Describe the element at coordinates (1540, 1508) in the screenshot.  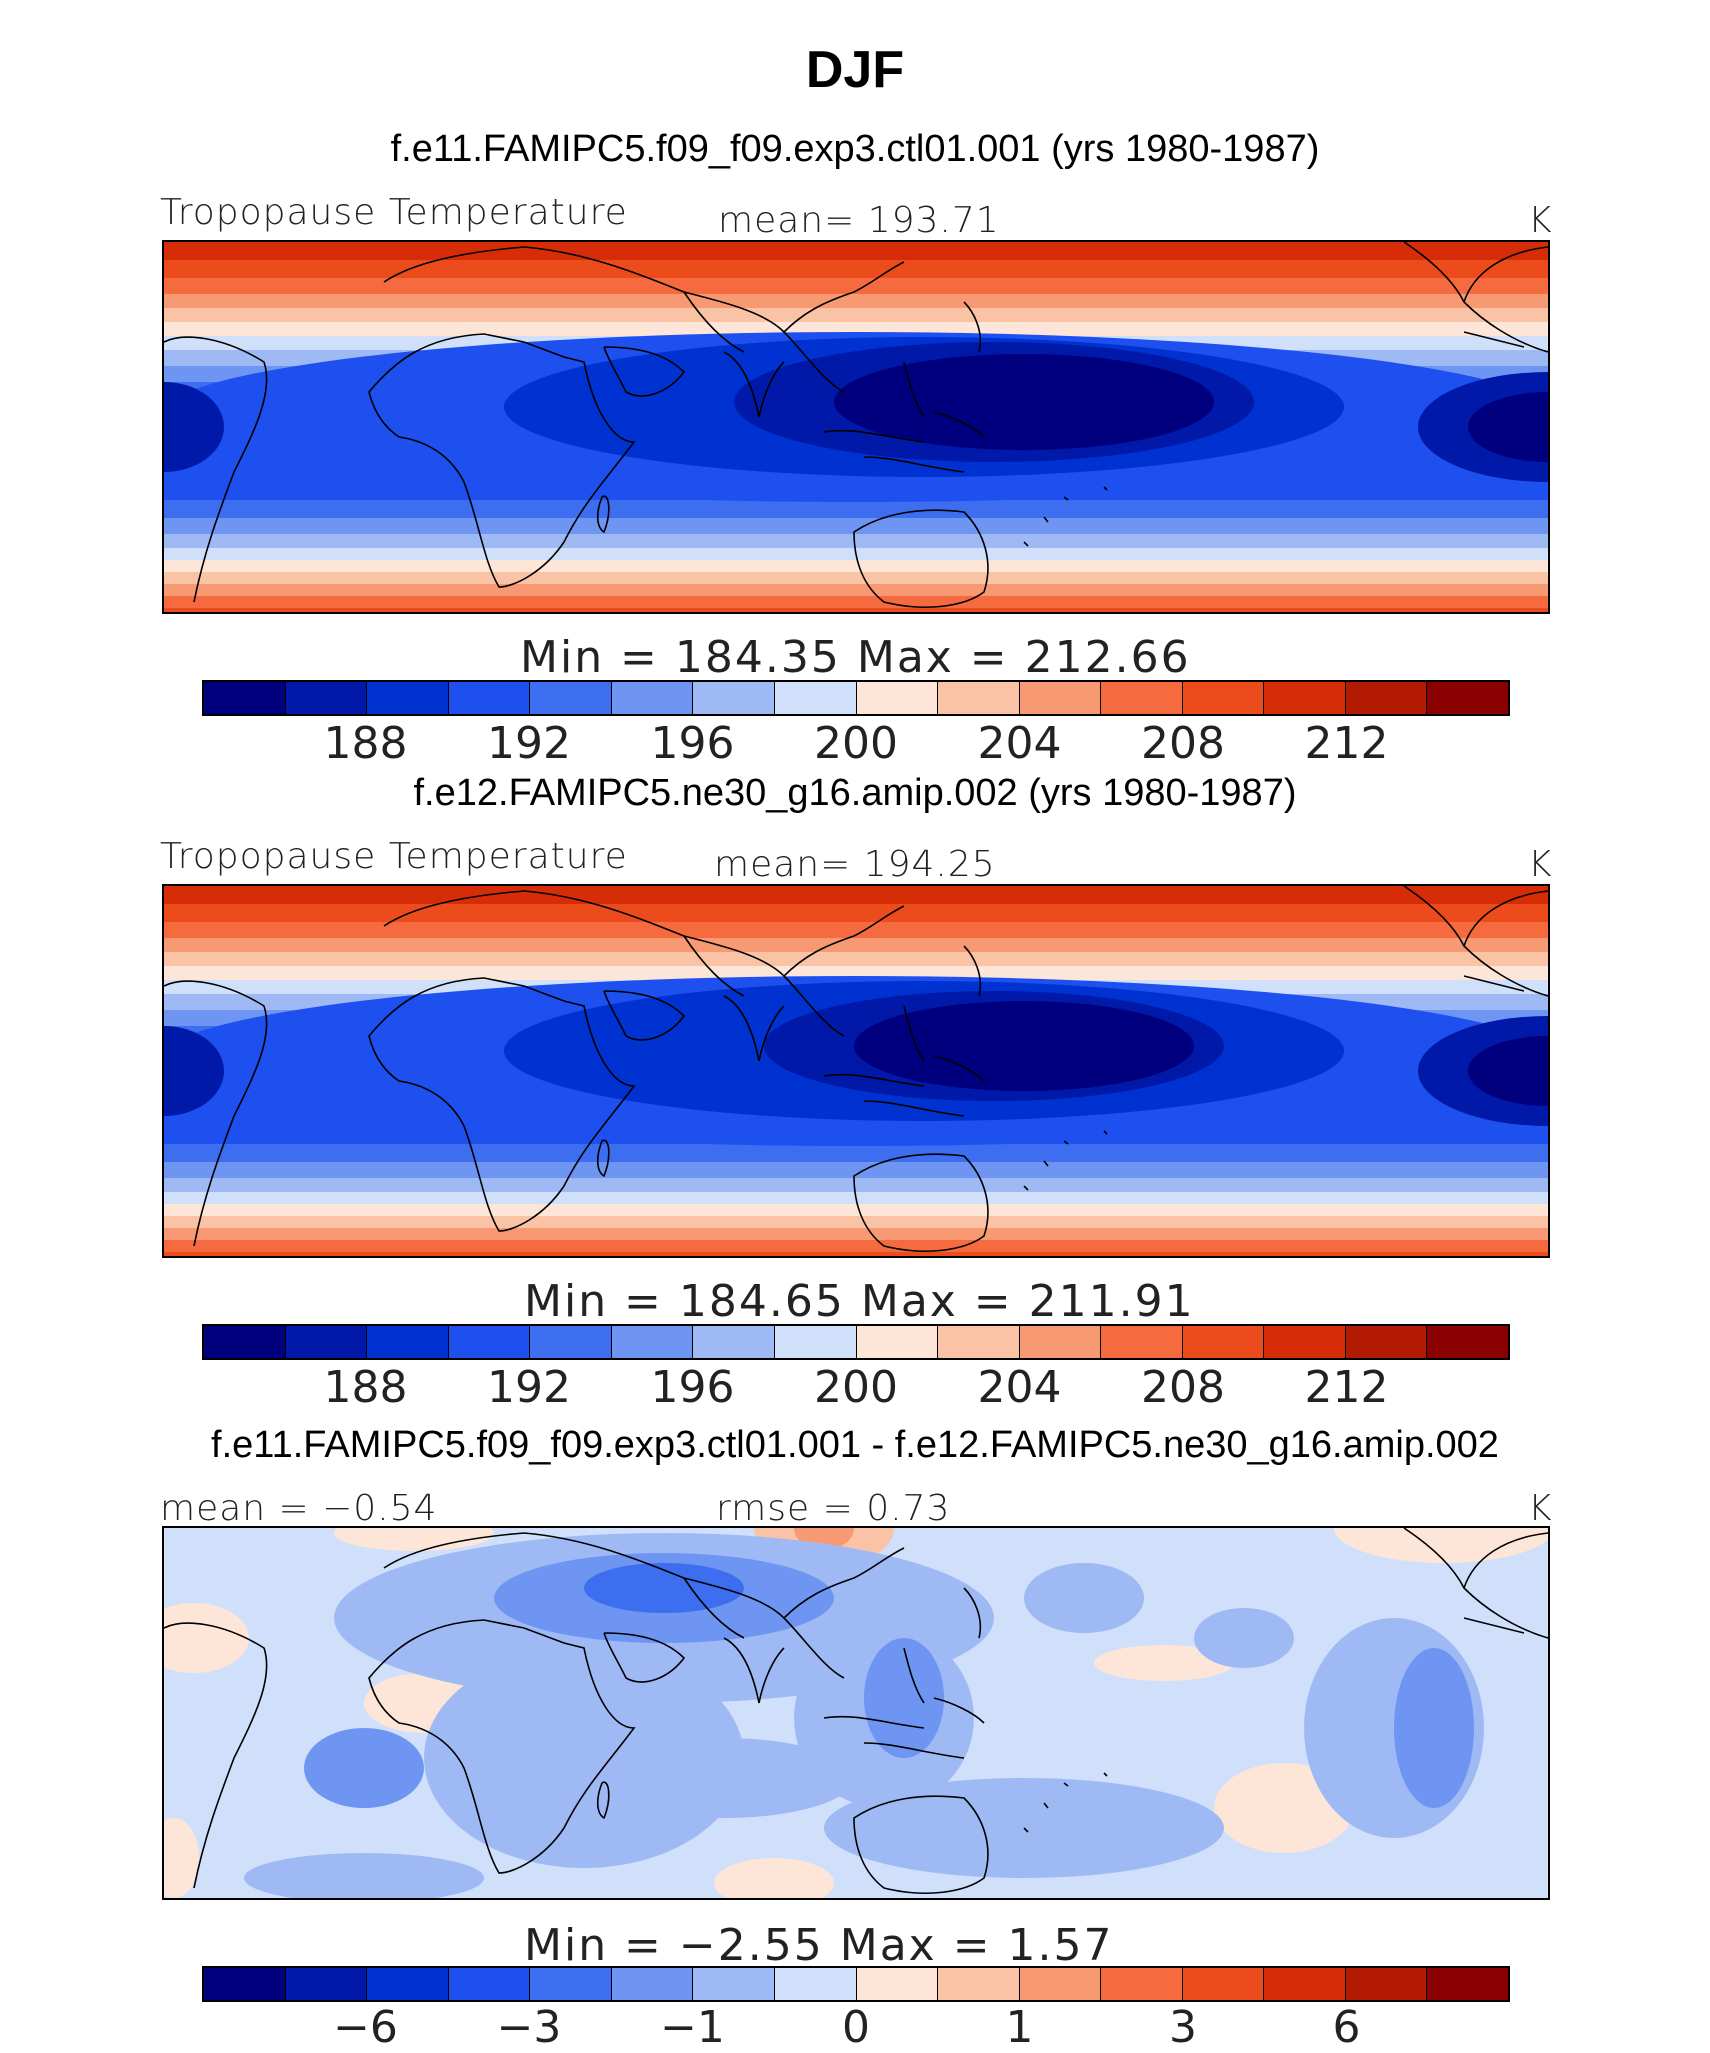
I see `panel-3-units-label: K` at that location.